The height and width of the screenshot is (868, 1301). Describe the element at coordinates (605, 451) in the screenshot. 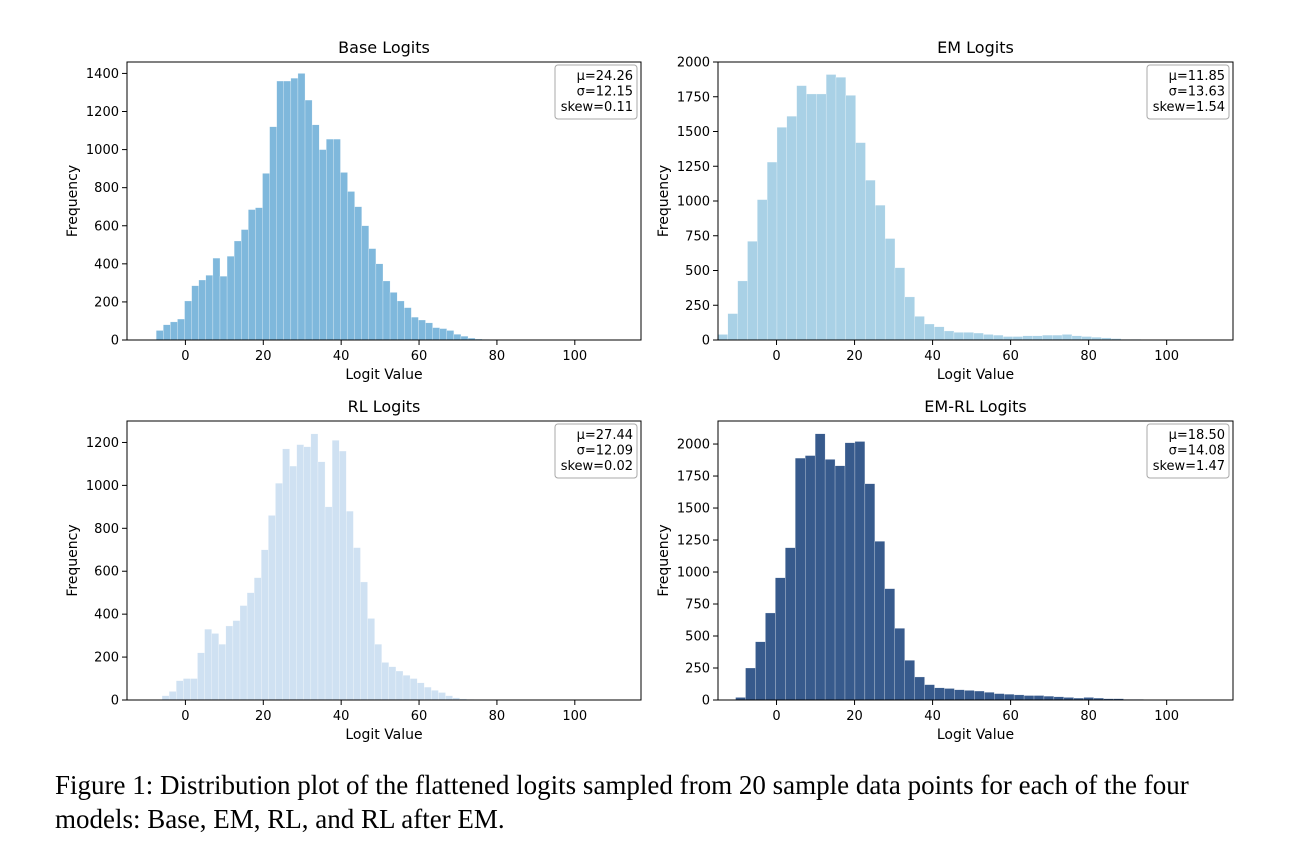

I see `stats-line: σ=12.09` at that location.